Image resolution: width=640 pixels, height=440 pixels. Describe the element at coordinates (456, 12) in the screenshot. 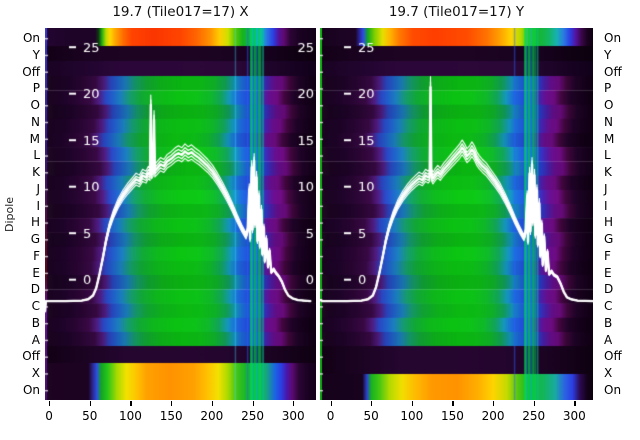

I see `panel-y-title: 19.7 (Tile017=17) Y` at that location.